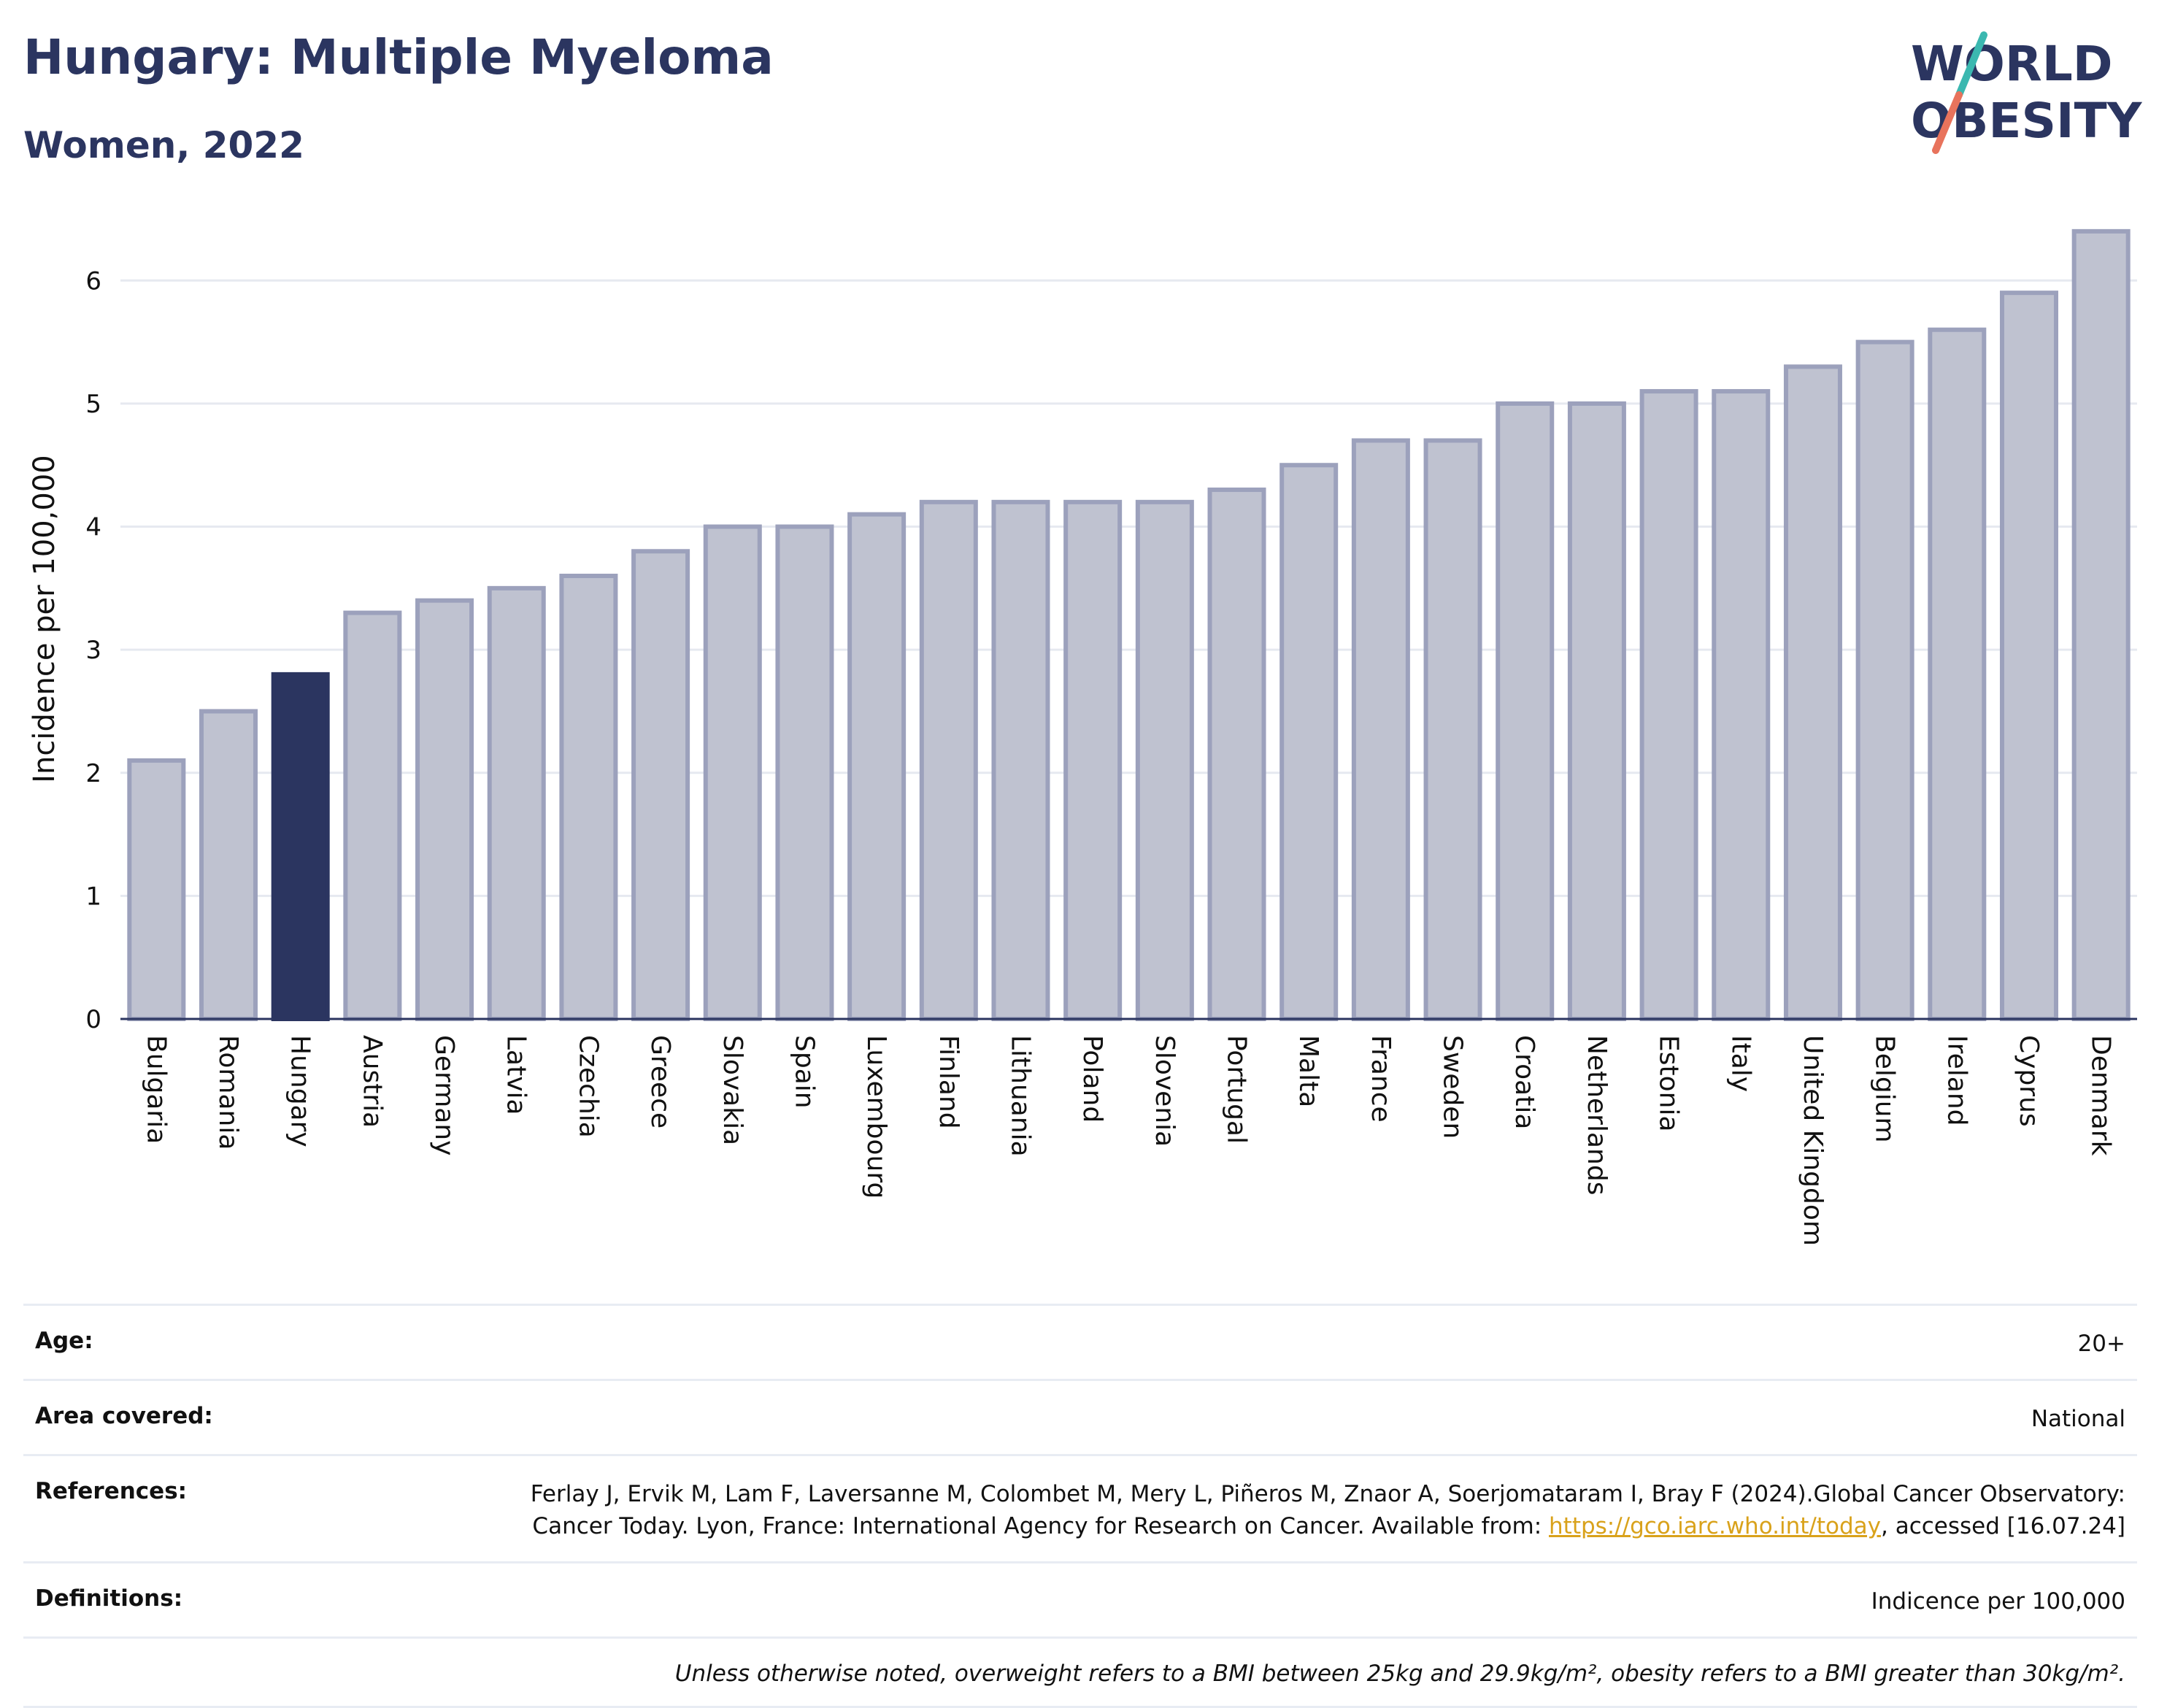 This screenshot has height=1708, width=2159. I want to click on y-tick-label: 1, so click(93, 896).